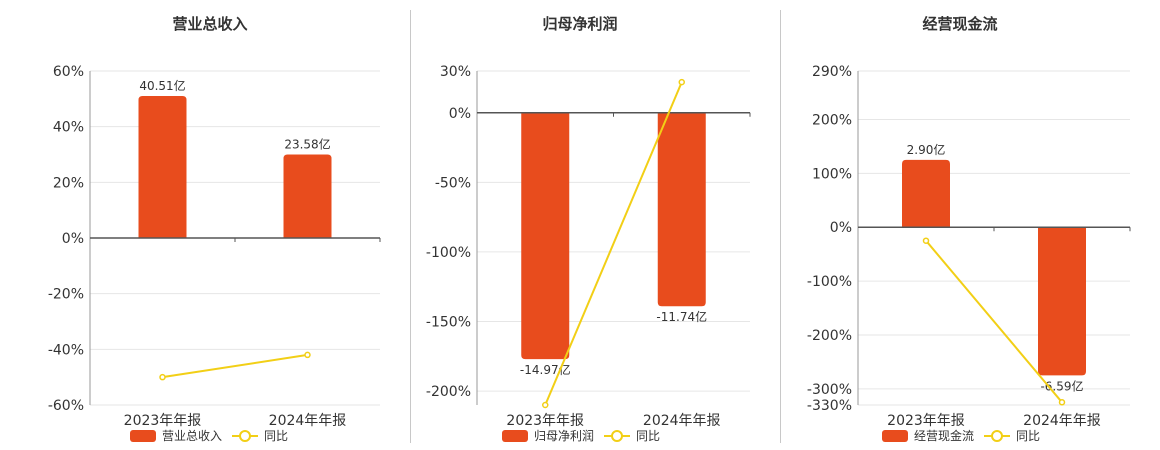  What do you see at coordinates (66, 295) in the screenshot?
I see `y-tick-label: -20%` at bounding box center [66, 295].